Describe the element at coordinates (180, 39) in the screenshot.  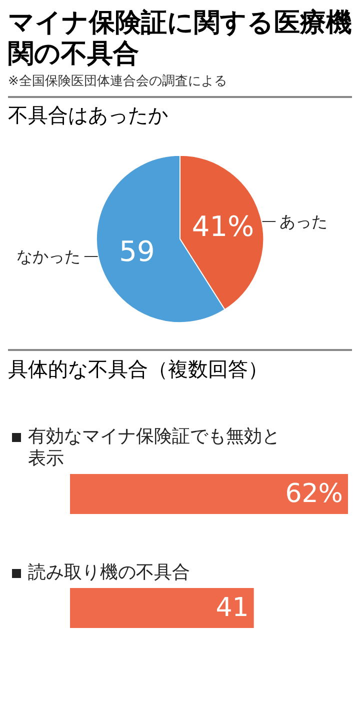
I see `chart-title: マイナ保険証に関する医療機関の不具合` at that location.